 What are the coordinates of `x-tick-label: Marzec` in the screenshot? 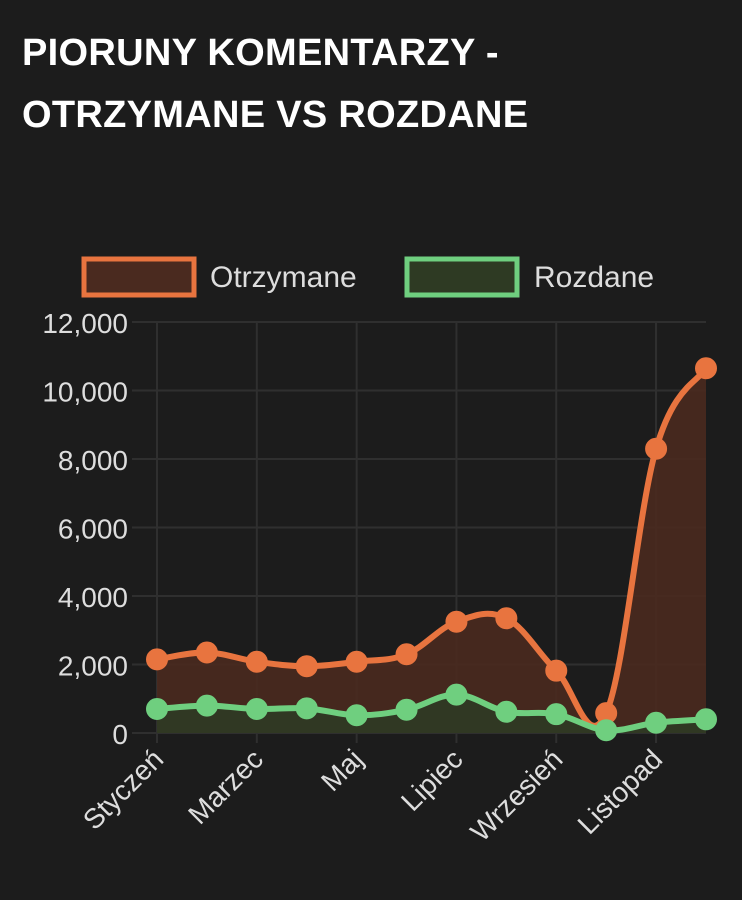 It's located at (225, 786).